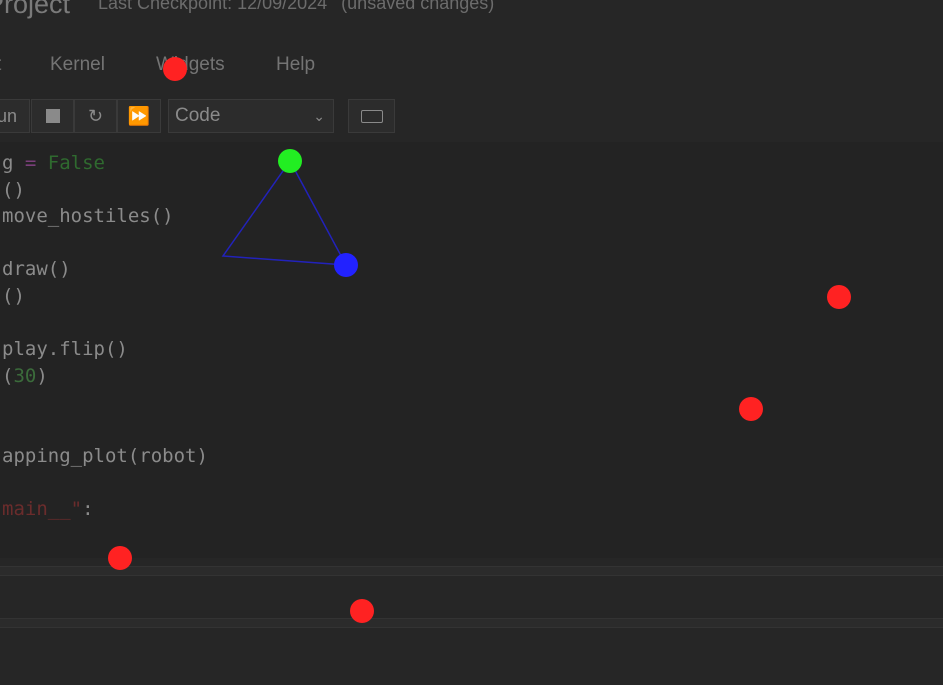 This screenshot has height=685, width=943. I want to click on restart-icon: ↻, so click(95, 115).